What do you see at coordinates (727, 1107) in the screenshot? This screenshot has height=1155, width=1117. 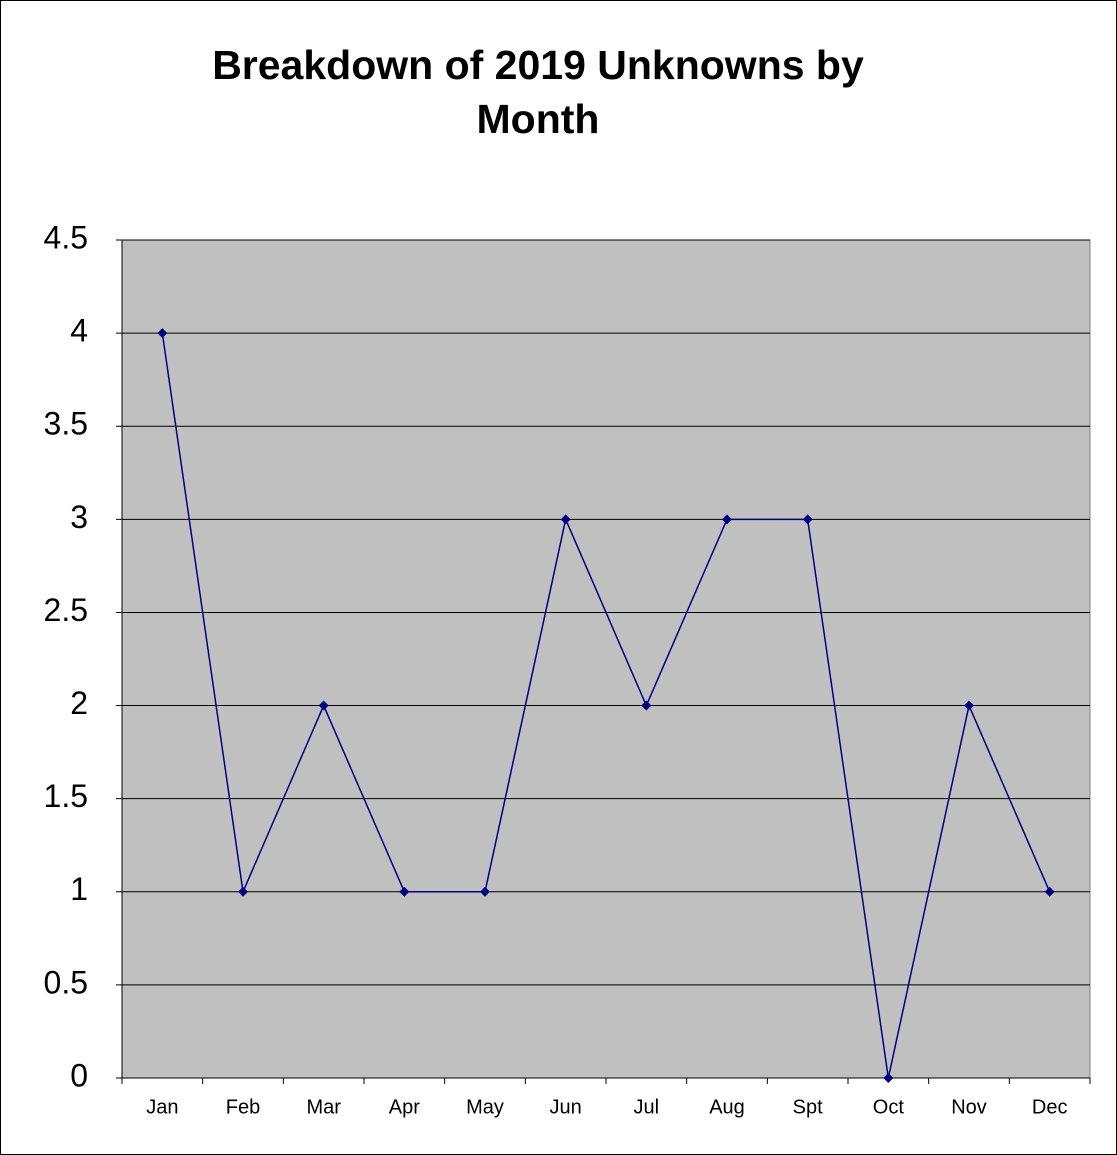 I see `x-tick-label: Aug` at bounding box center [727, 1107].